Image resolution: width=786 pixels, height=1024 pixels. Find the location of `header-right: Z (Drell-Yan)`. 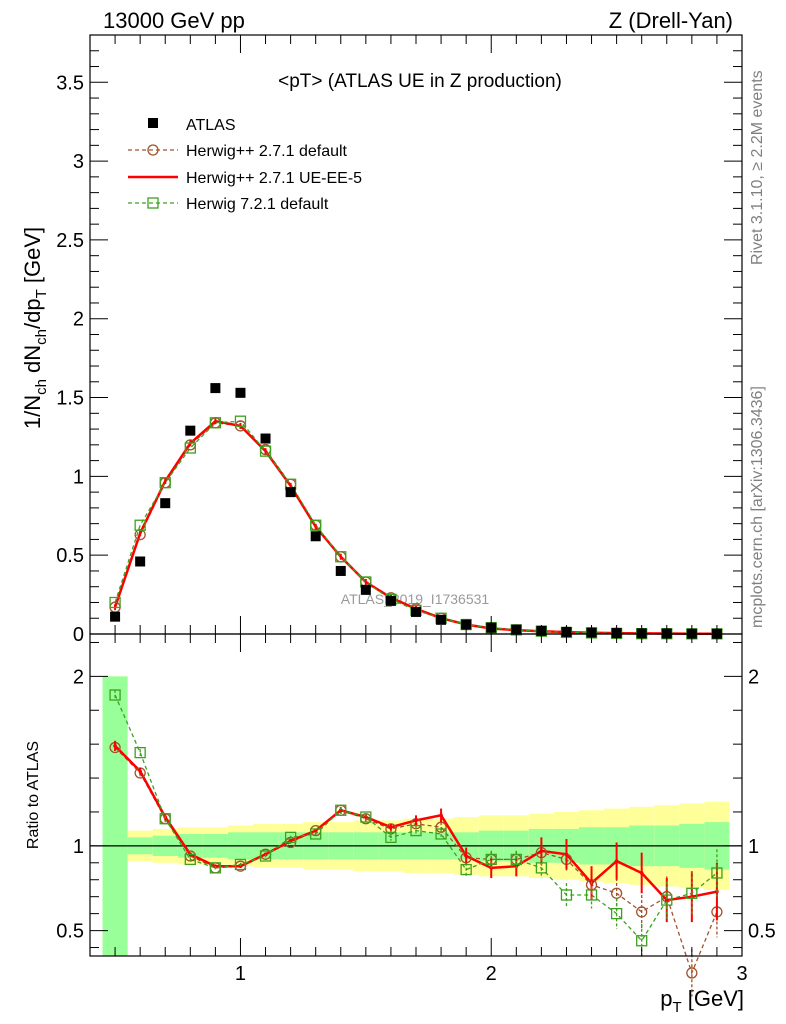

header-right: Z (Drell-Yan) is located at coordinates (671, 20).